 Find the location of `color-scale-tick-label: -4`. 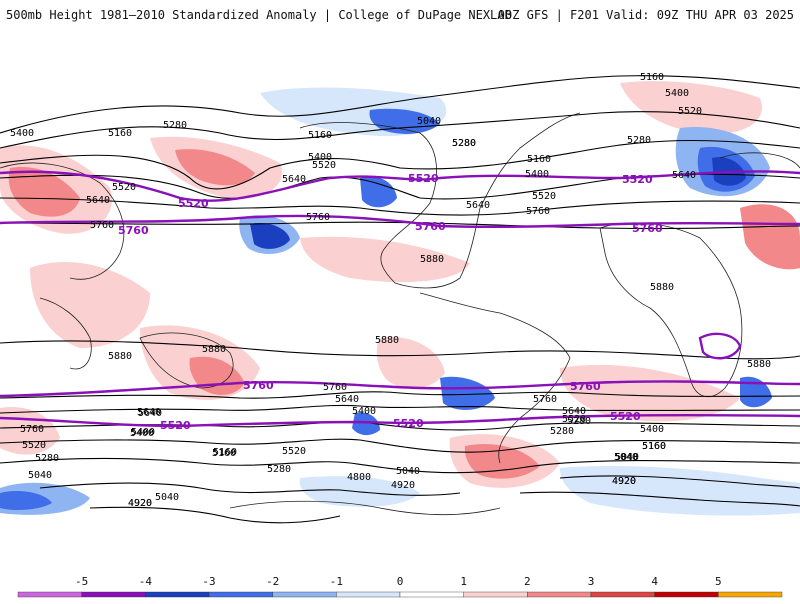

color-scale-tick-label: -4 is located at coordinates (146, 581).